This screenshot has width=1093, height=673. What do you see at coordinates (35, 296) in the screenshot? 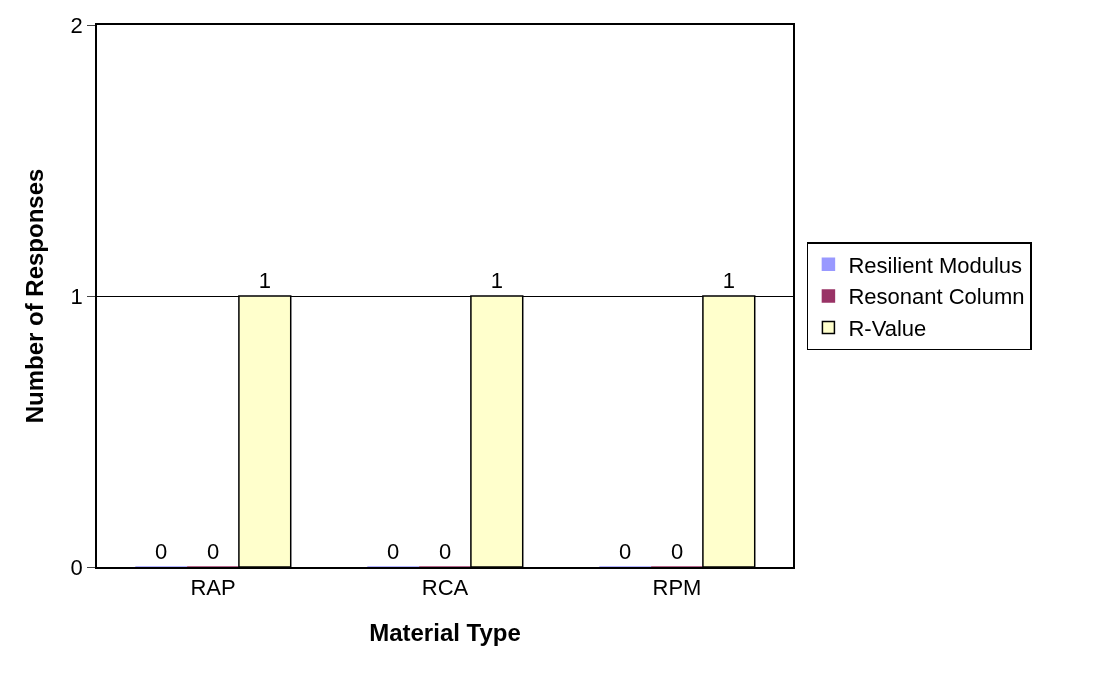
I see `y-axis-title: Number of Responses` at bounding box center [35, 296].